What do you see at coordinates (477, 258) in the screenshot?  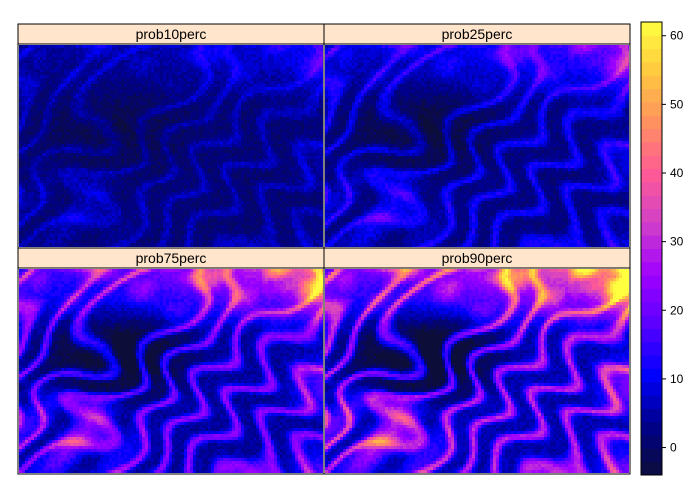 I see `panel-title: prob90perc` at bounding box center [477, 258].